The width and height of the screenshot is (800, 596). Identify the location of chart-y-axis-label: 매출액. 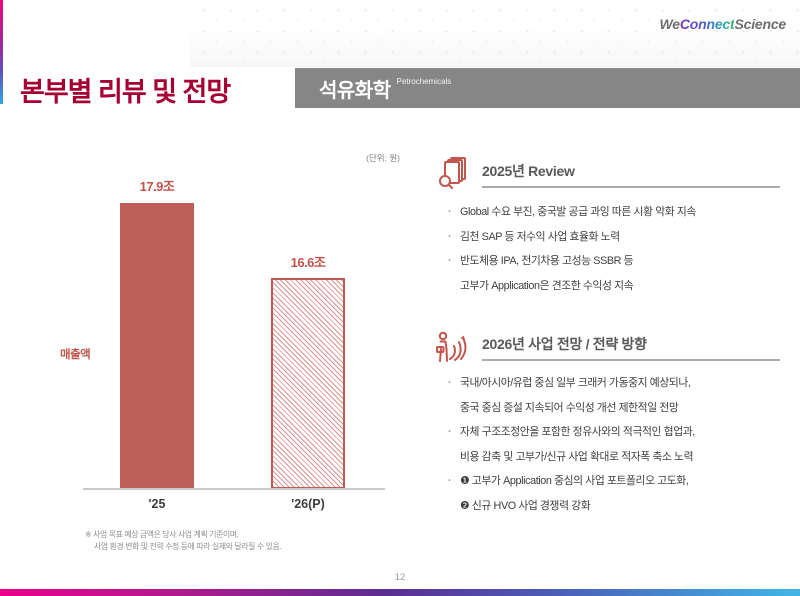
(75, 355).